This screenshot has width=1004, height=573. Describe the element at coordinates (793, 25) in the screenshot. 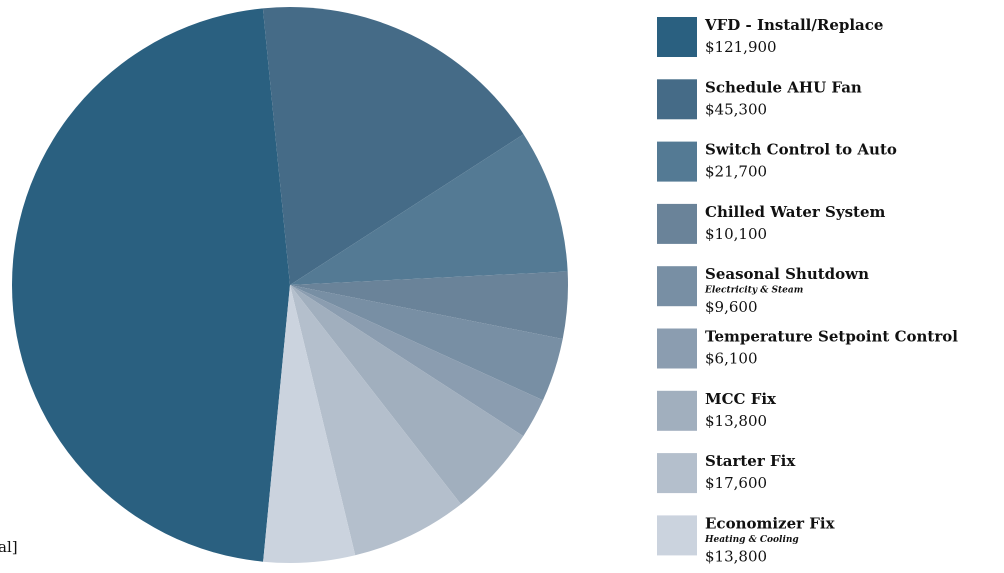

I see `legend-label: VFD - Install/Replace` at that location.